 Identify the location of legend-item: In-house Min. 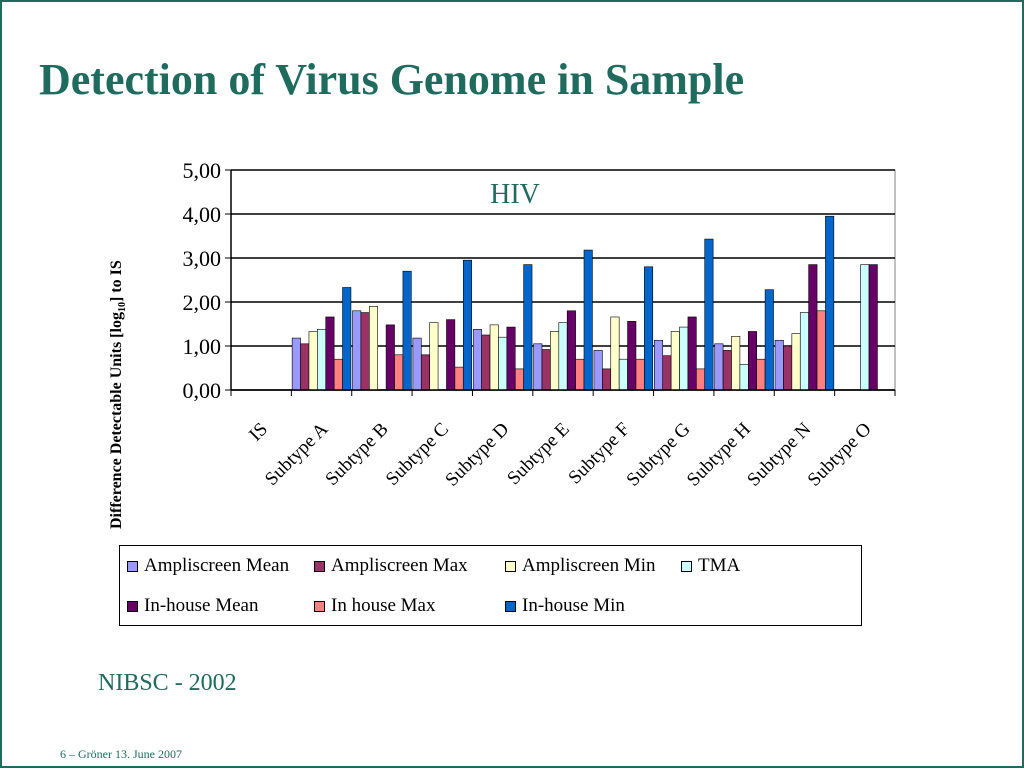
(565, 605).